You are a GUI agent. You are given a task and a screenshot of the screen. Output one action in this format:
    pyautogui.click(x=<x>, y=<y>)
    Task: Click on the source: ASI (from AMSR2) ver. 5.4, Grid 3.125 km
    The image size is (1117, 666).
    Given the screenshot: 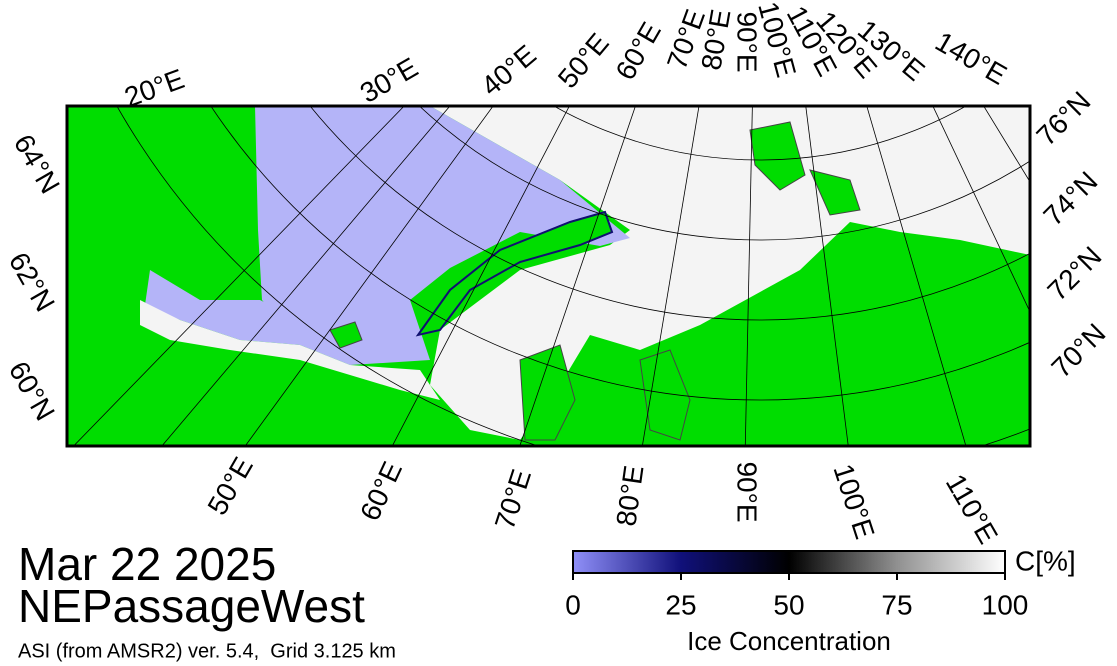 What is the action you would take?
    pyautogui.click(x=207, y=651)
    